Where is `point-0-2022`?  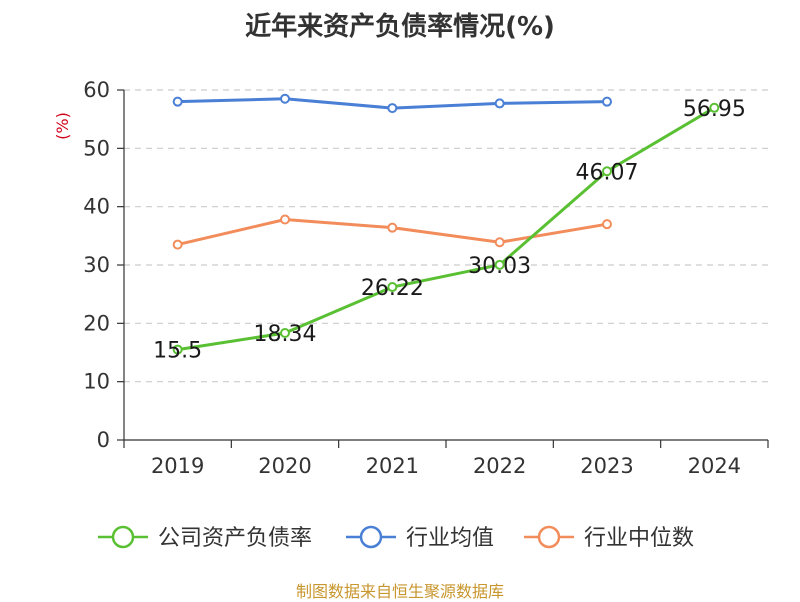 point-0-2022 is located at coordinates (499, 264).